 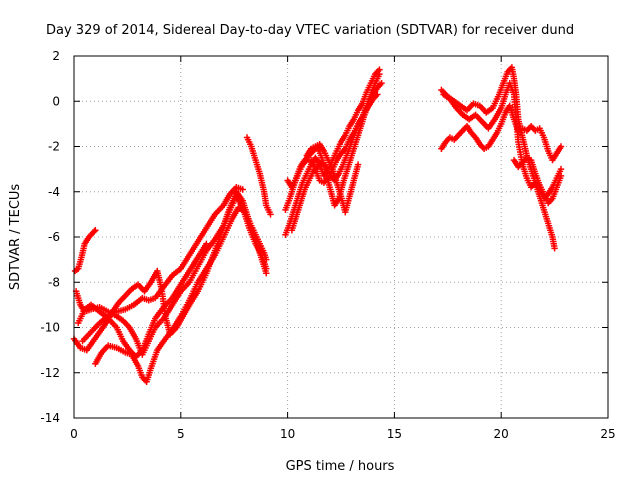 What do you see at coordinates (501, 434) in the screenshot?
I see `x-tick-label: 20` at bounding box center [501, 434].